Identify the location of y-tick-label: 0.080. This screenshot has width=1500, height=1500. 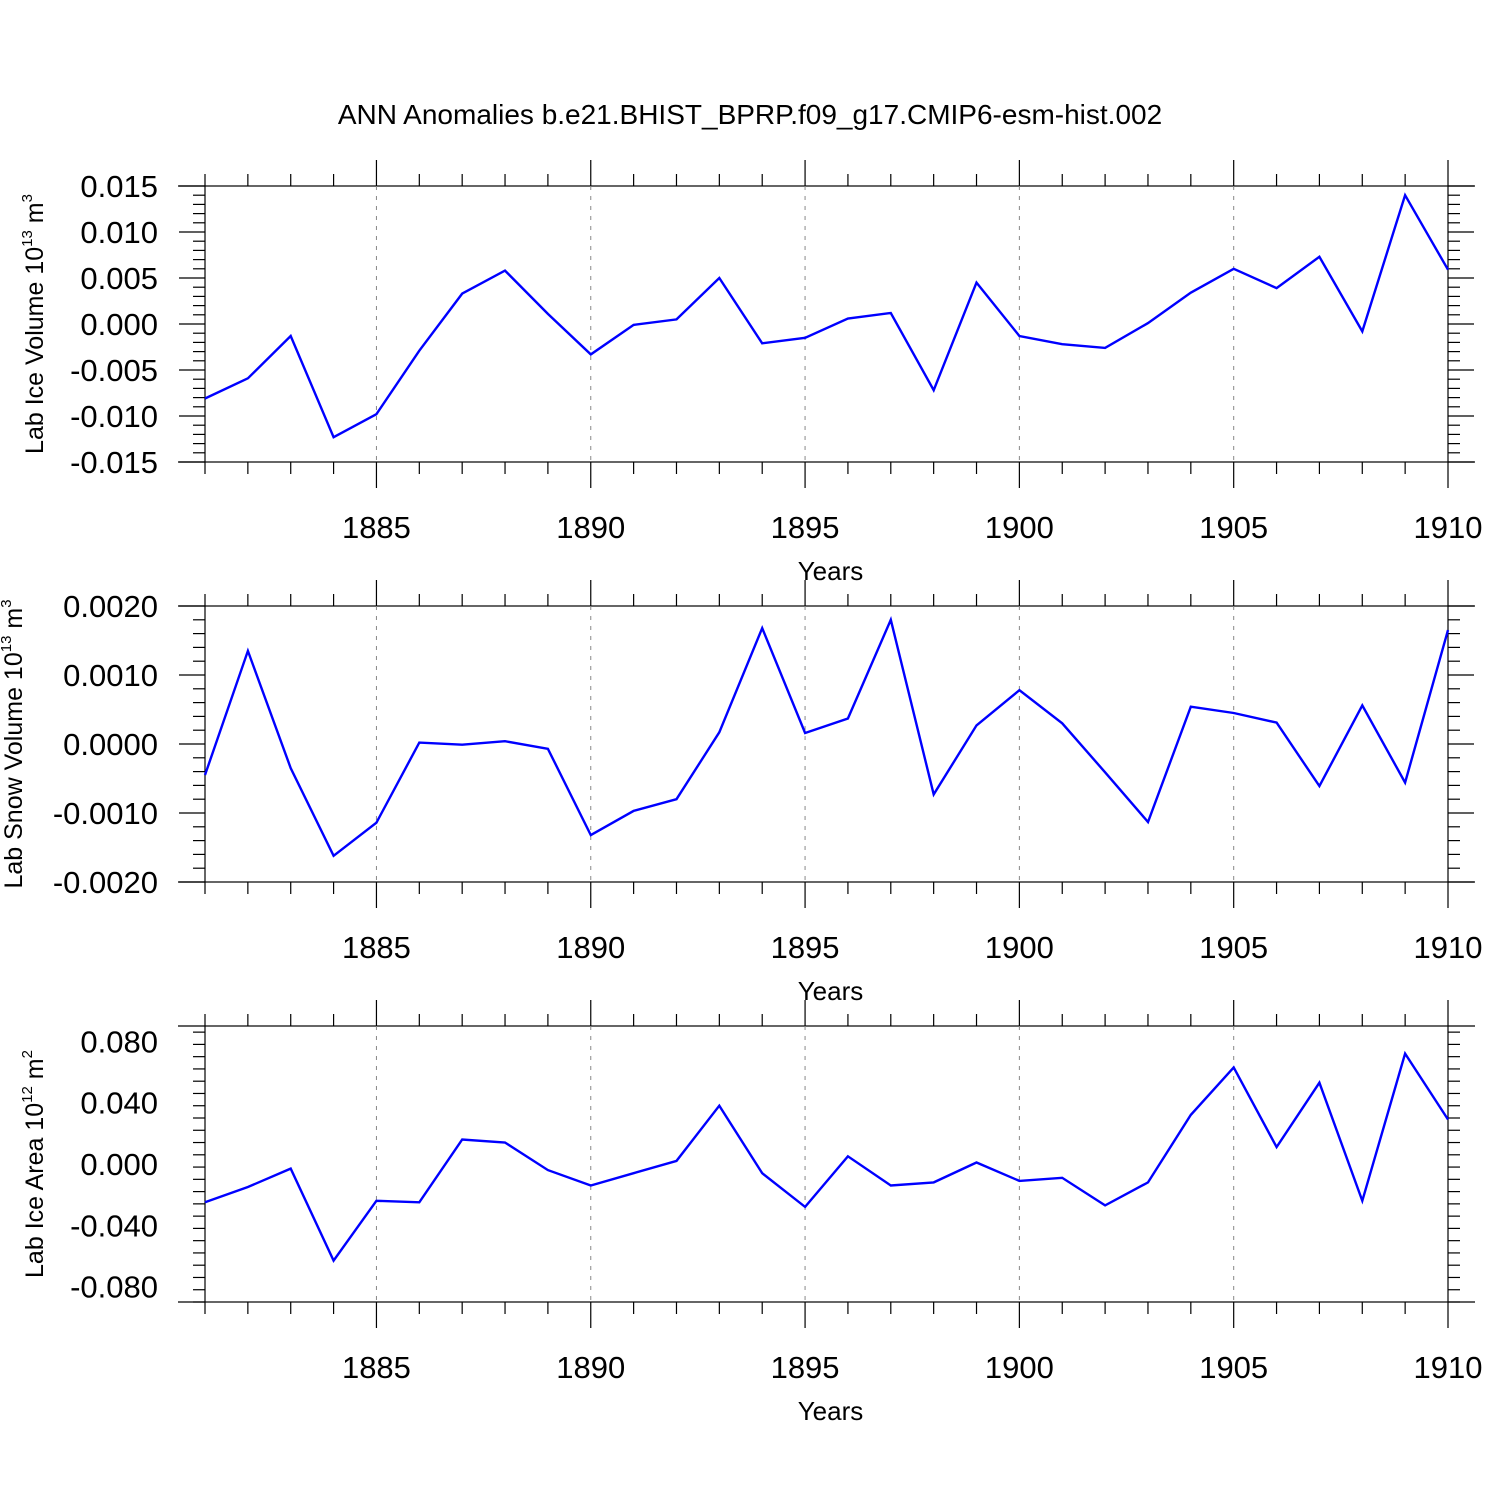
(119, 1041).